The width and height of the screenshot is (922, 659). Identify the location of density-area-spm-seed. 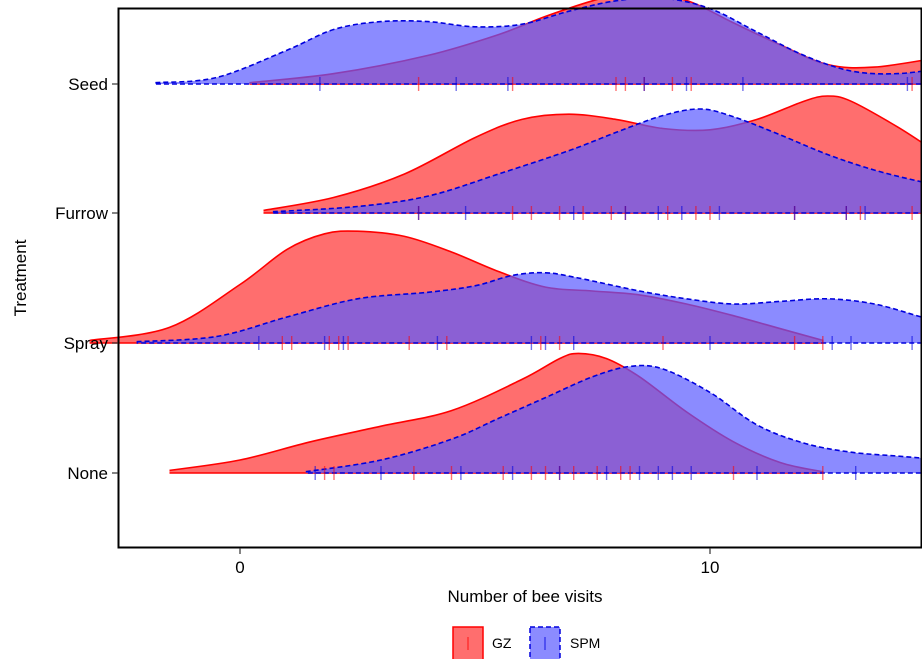
(538, 42).